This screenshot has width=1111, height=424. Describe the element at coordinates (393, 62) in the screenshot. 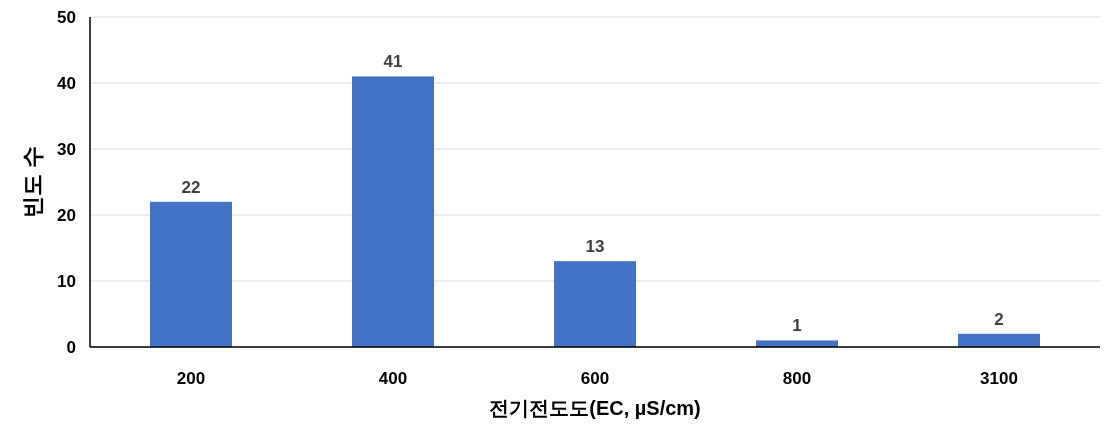

I see `data-label: 41` at that location.